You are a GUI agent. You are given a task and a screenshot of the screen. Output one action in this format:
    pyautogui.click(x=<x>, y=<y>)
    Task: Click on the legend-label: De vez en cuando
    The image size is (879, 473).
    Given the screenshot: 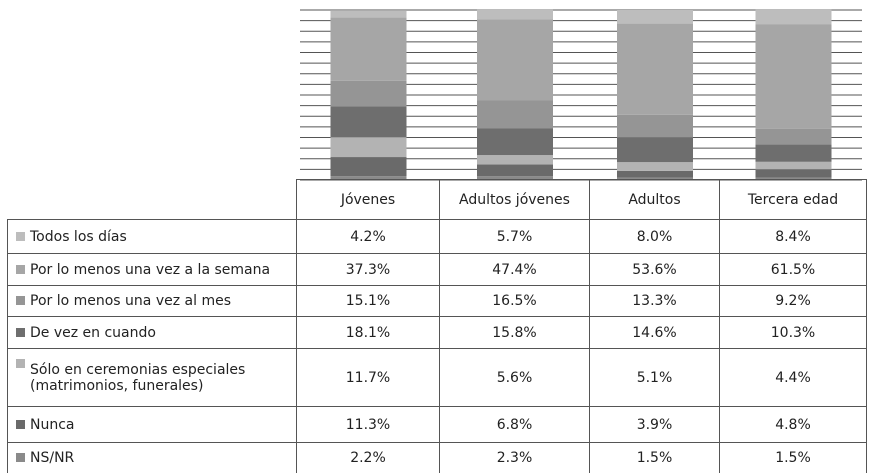 What is the action you would take?
    pyautogui.click(x=93, y=332)
    